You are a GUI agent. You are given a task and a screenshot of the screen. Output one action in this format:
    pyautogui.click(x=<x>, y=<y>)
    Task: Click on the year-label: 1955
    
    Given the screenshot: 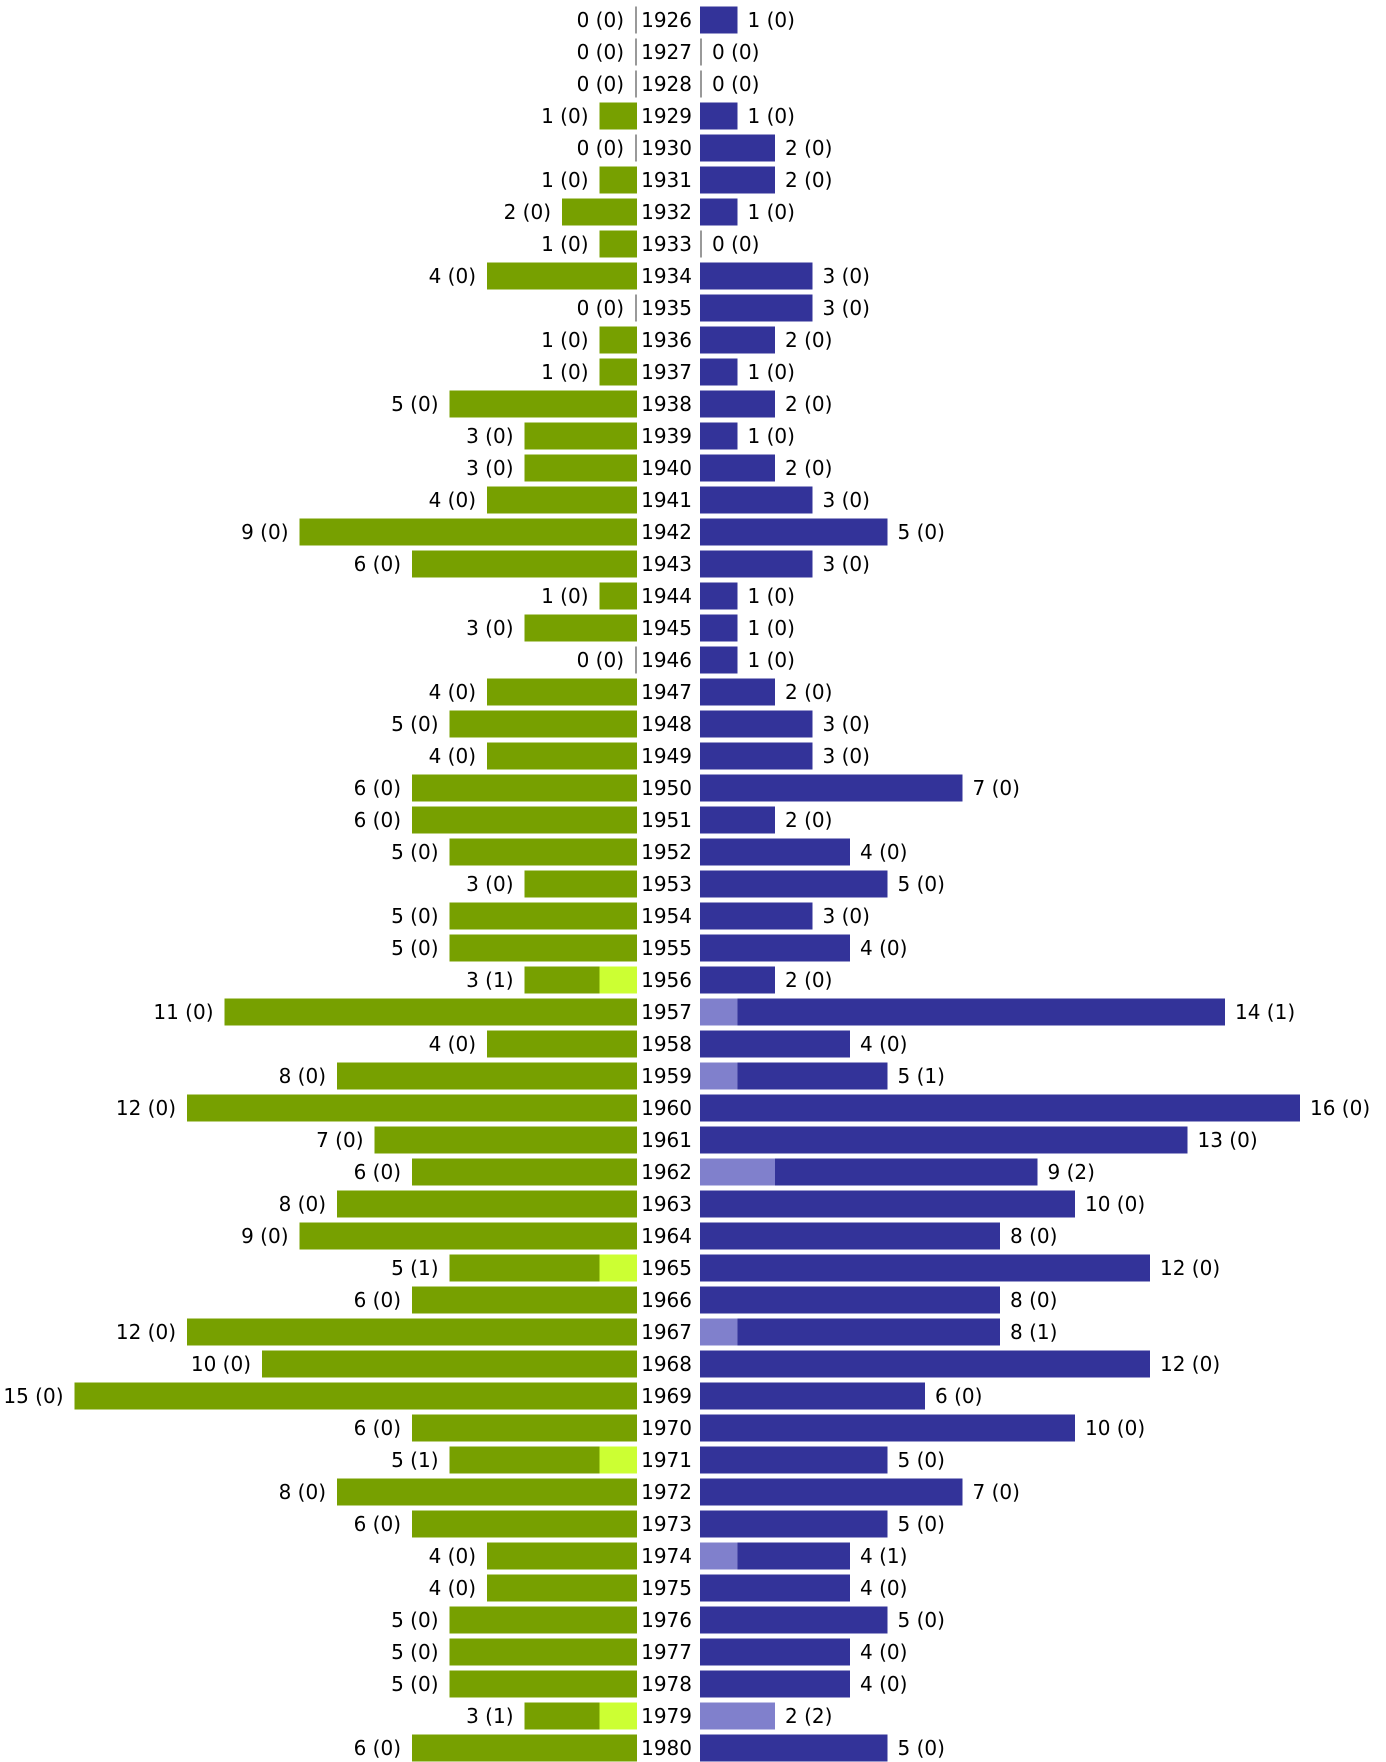 What is the action you would take?
    pyautogui.click(x=666, y=948)
    